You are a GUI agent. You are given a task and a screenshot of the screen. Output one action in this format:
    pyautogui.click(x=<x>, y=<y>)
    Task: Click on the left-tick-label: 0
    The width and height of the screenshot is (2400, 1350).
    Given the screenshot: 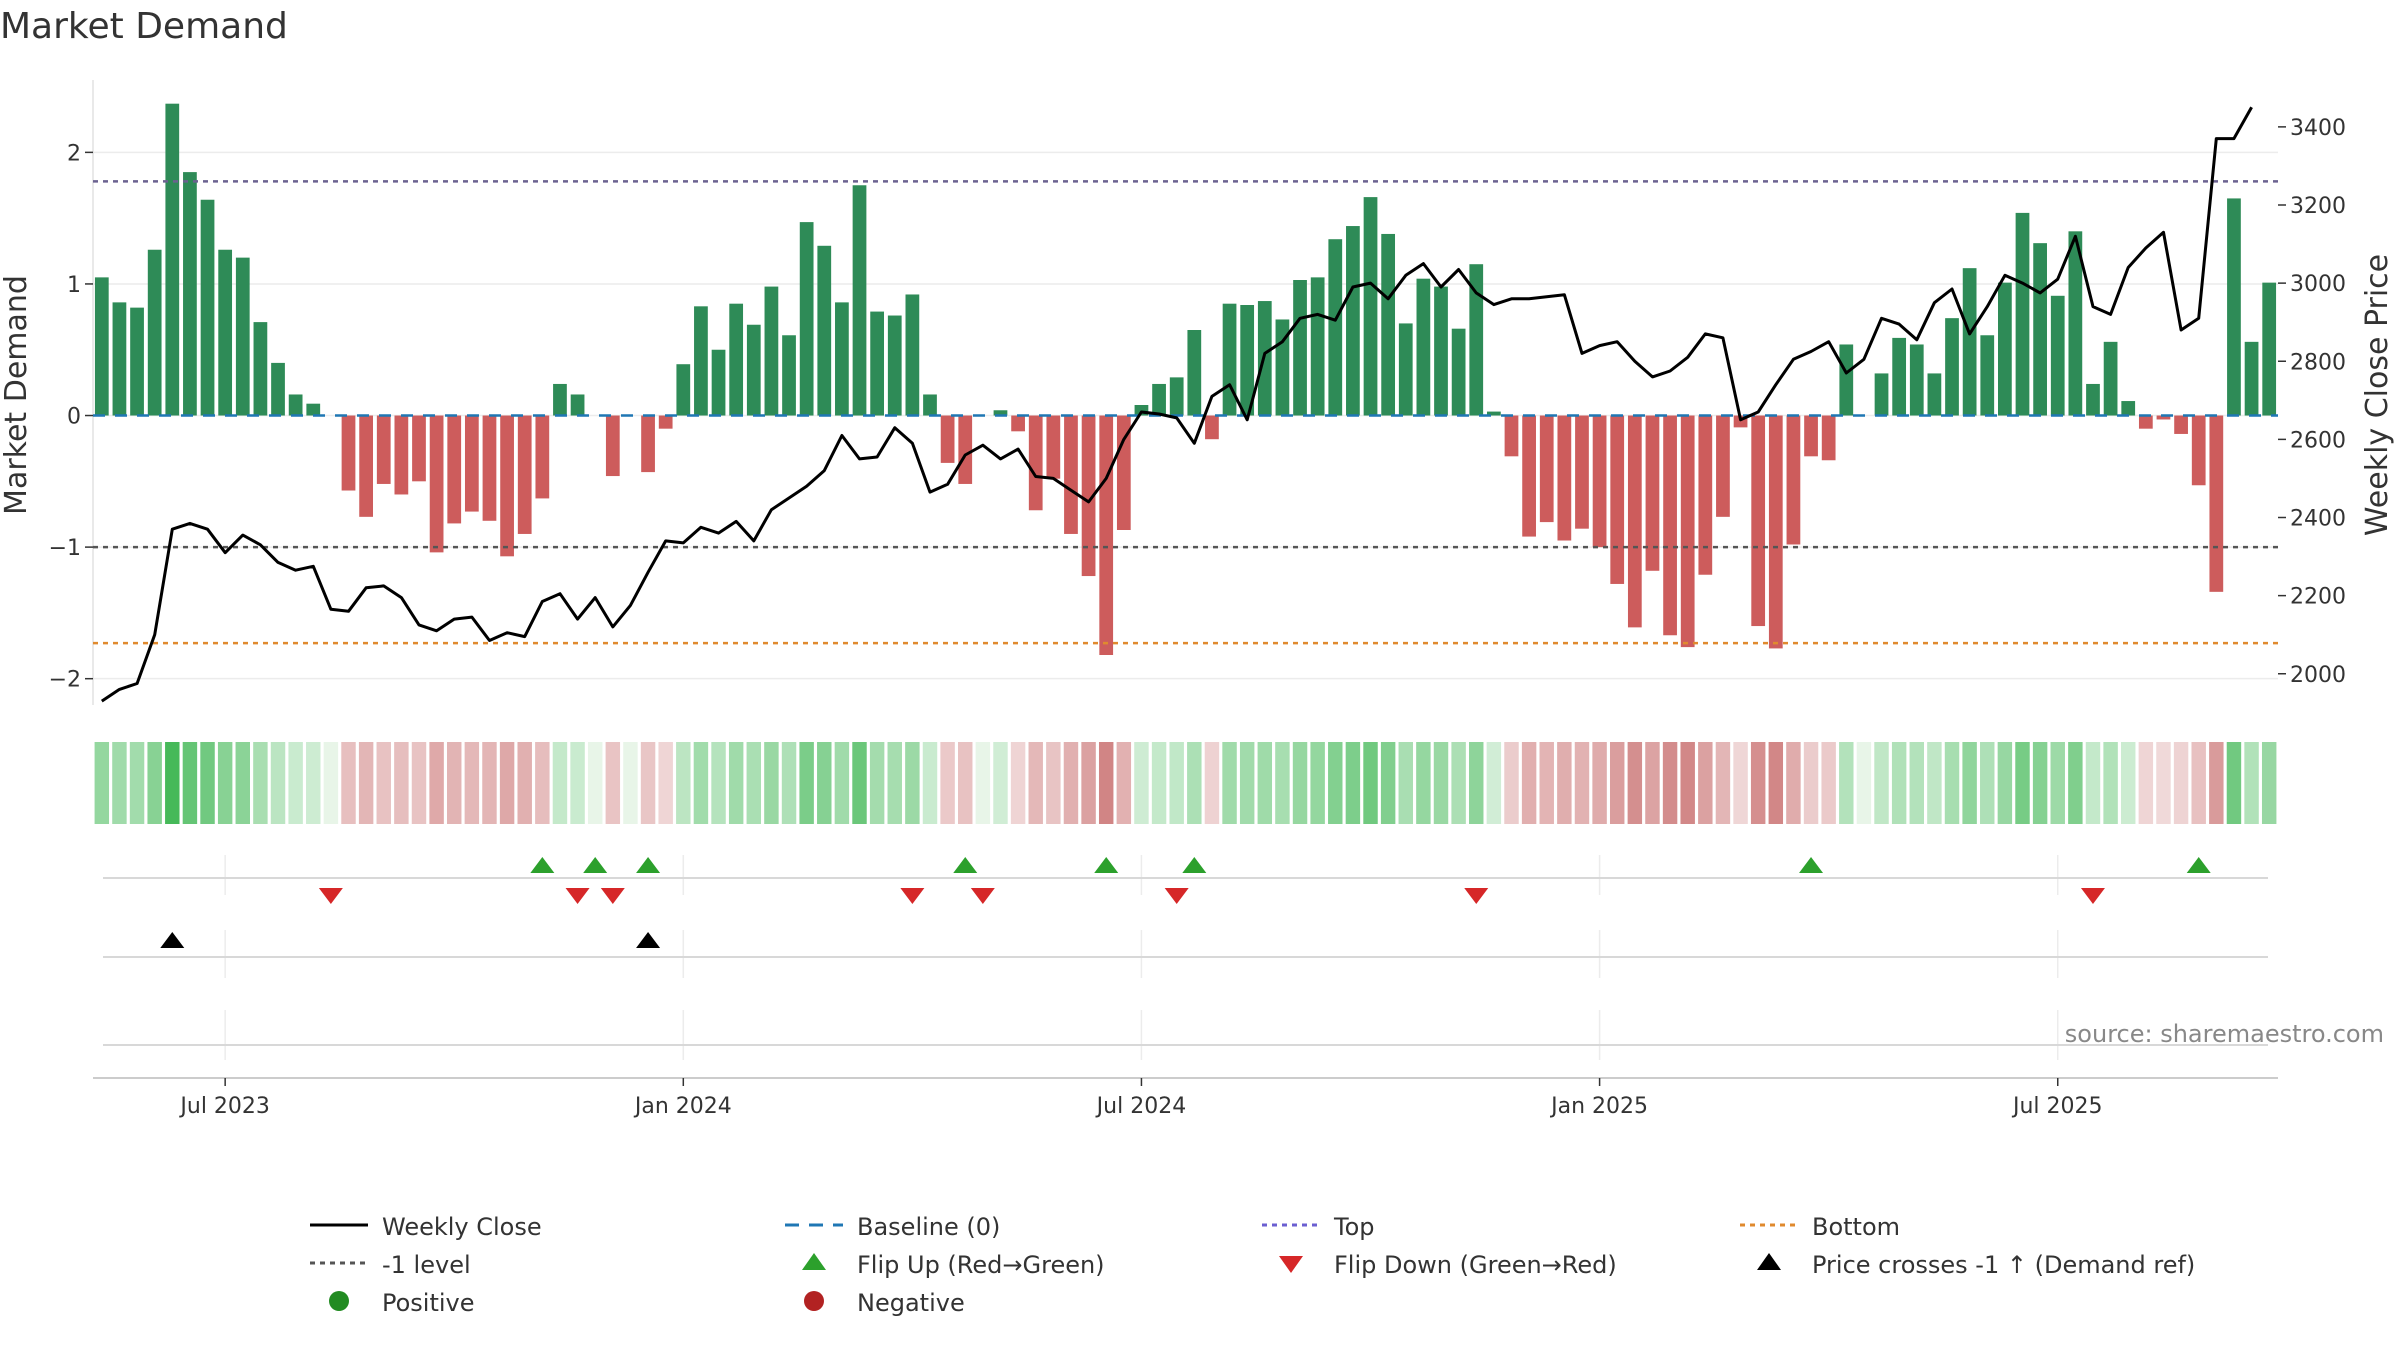 What is the action you would take?
    pyautogui.click(x=74, y=417)
    